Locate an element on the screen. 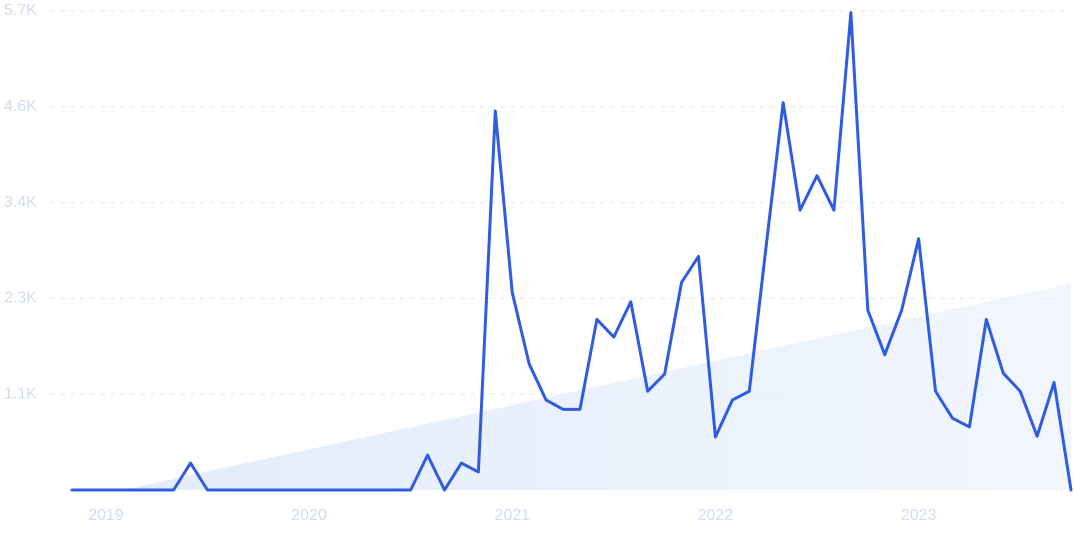 The width and height of the screenshot is (1075, 537). x-tick-label: 2021 is located at coordinates (512, 515).